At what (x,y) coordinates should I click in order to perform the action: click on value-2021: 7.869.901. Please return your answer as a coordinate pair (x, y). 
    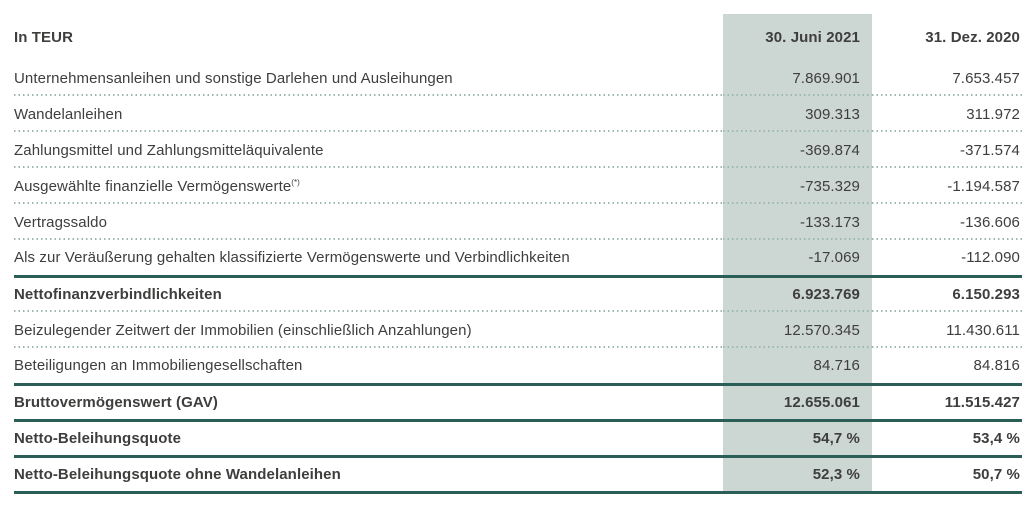
    Looking at the image, I should click on (797, 78).